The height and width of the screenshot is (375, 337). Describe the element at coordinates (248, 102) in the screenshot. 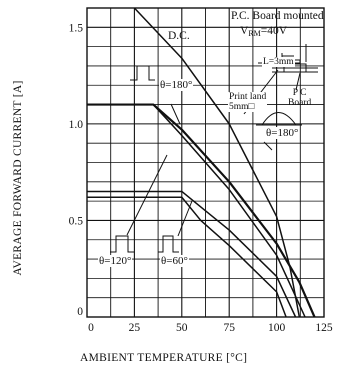

I see `print-land-label: Print land 5mm□` at that location.